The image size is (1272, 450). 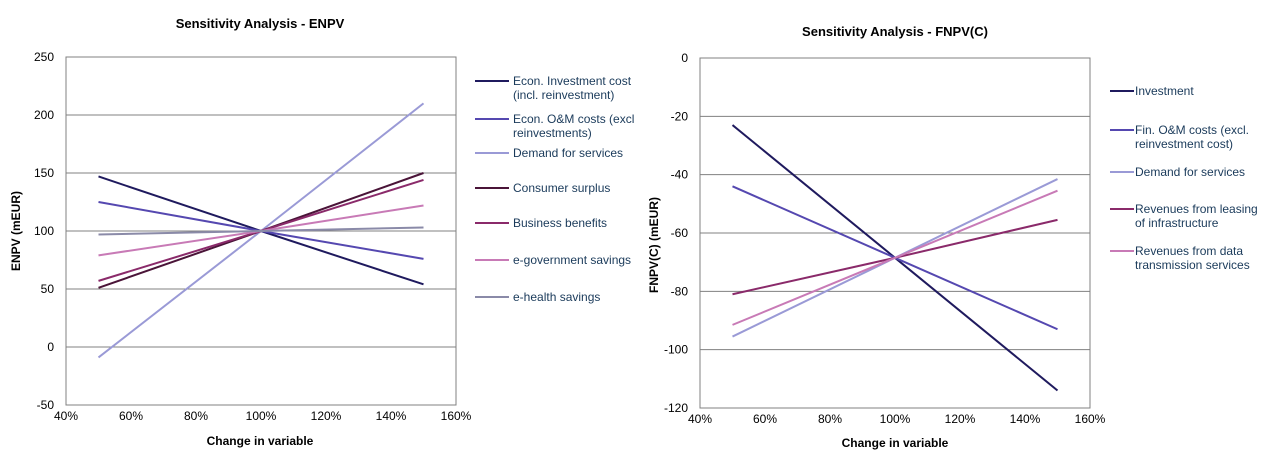 I want to click on fnpv-y-axis-title: FNPV(C) (mEUR), so click(x=654, y=245).